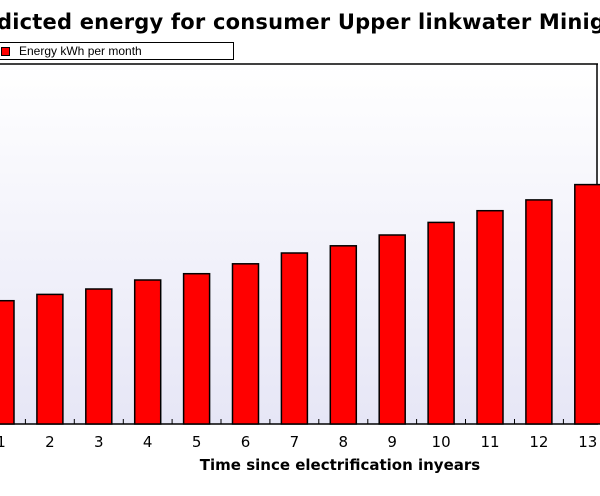  I want to click on x-tick-label-11: 11, so click(489, 442).